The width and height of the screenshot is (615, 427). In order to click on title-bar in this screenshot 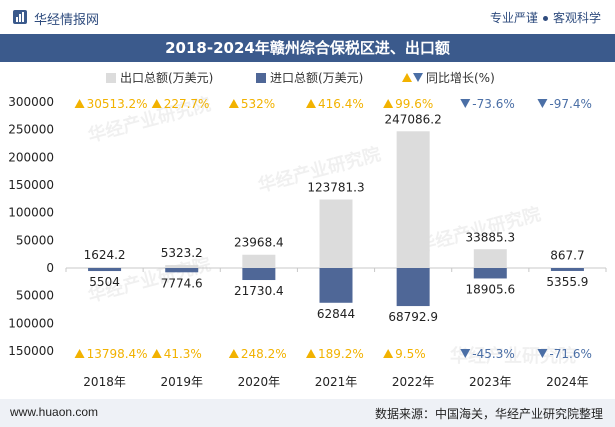, I will do `click(307, 48)`.